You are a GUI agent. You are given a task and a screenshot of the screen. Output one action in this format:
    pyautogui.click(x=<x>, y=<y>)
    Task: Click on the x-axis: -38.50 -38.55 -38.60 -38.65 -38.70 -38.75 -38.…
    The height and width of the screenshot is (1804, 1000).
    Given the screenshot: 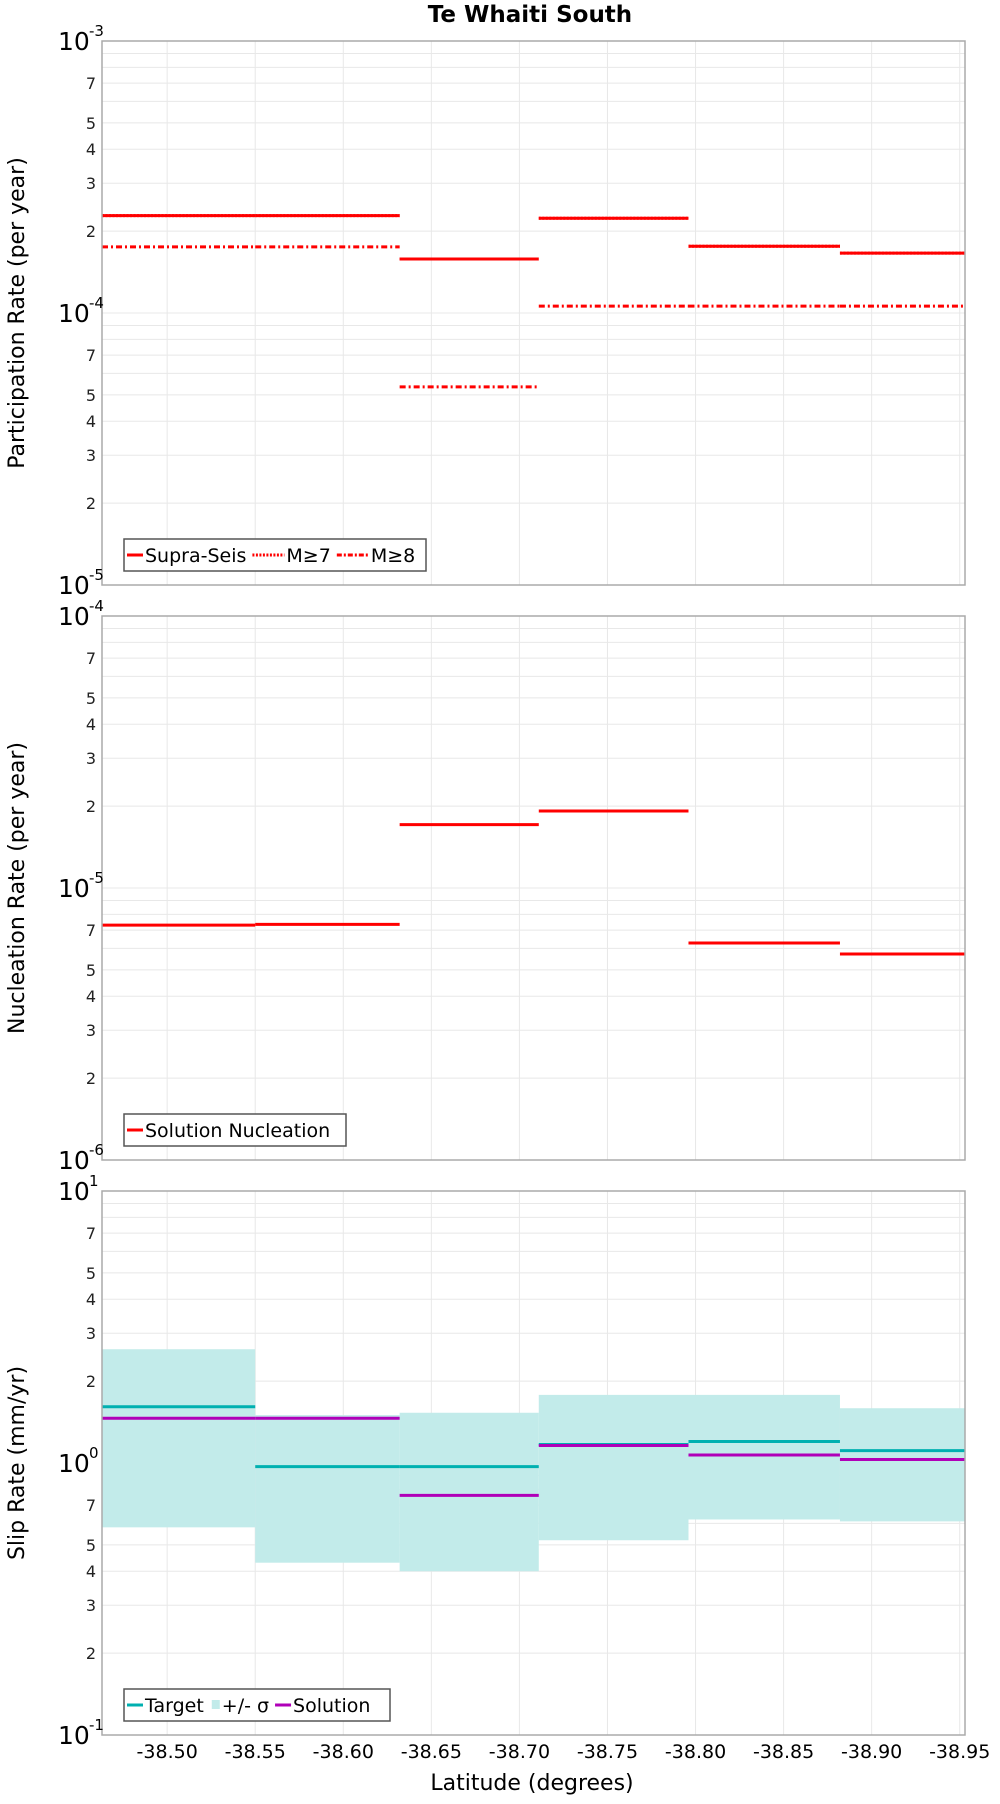 What is the action you would take?
    pyautogui.click(x=564, y=1752)
    